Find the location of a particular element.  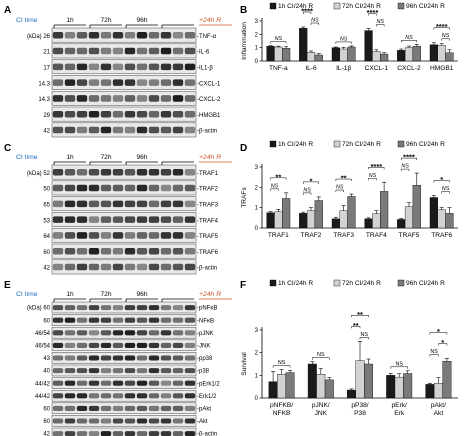

legend-entry: 72h CI/24h R is located at coordinates (361, 283).